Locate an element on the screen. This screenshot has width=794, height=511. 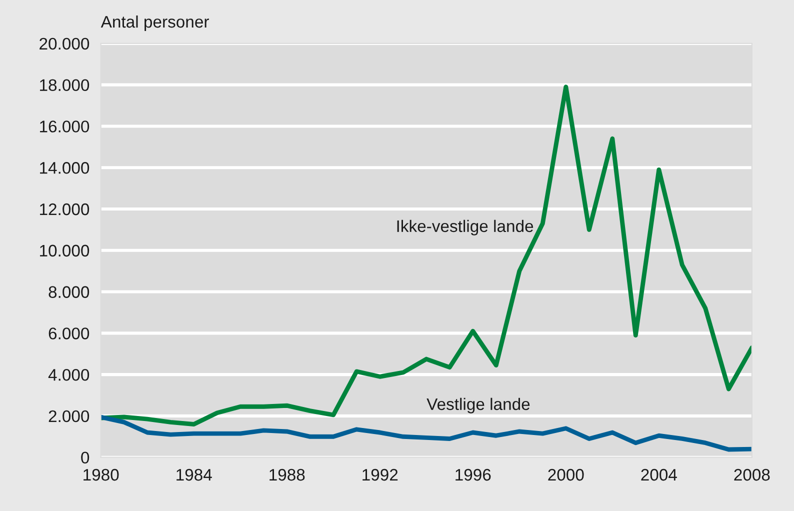
series-label: Vestlige lande is located at coordinates (478, 406).